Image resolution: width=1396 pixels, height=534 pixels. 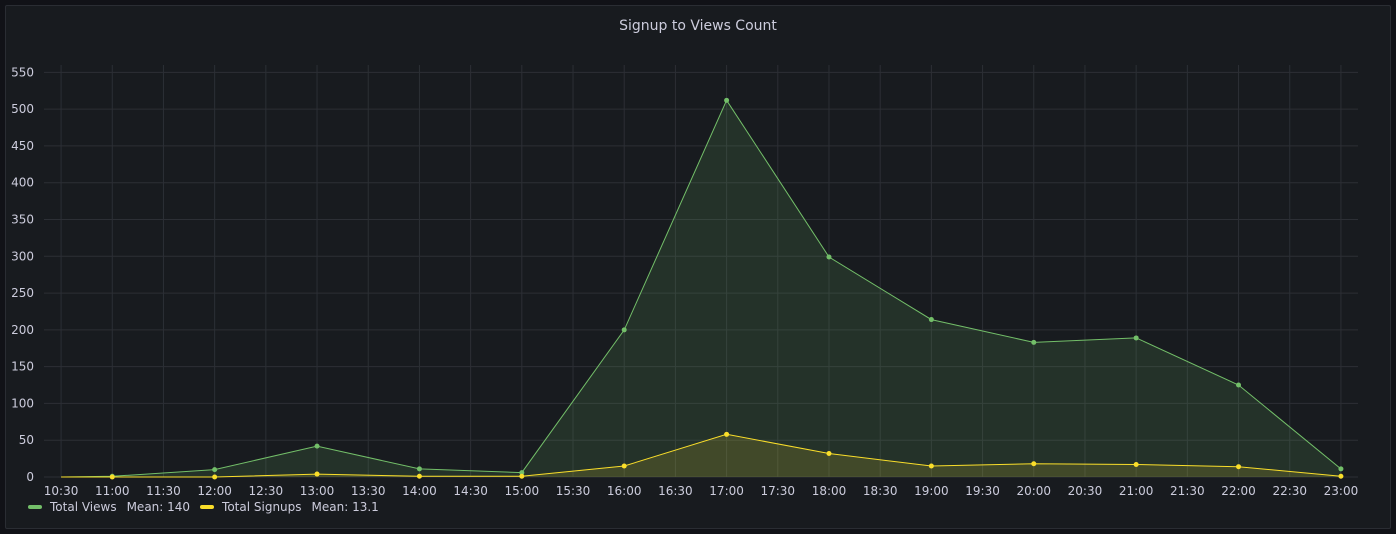 I want to click on legend-label-total-signups: Total Signups, so click(x=262, y=507).